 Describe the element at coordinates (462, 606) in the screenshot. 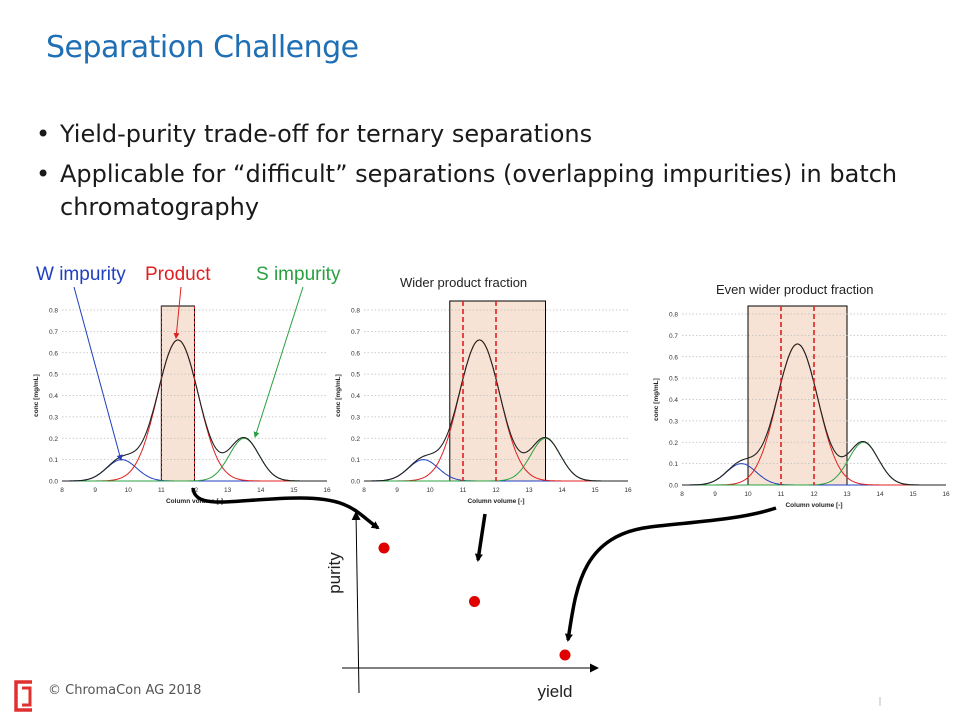

I see `tradeoff-plot: purity yield` at that location.